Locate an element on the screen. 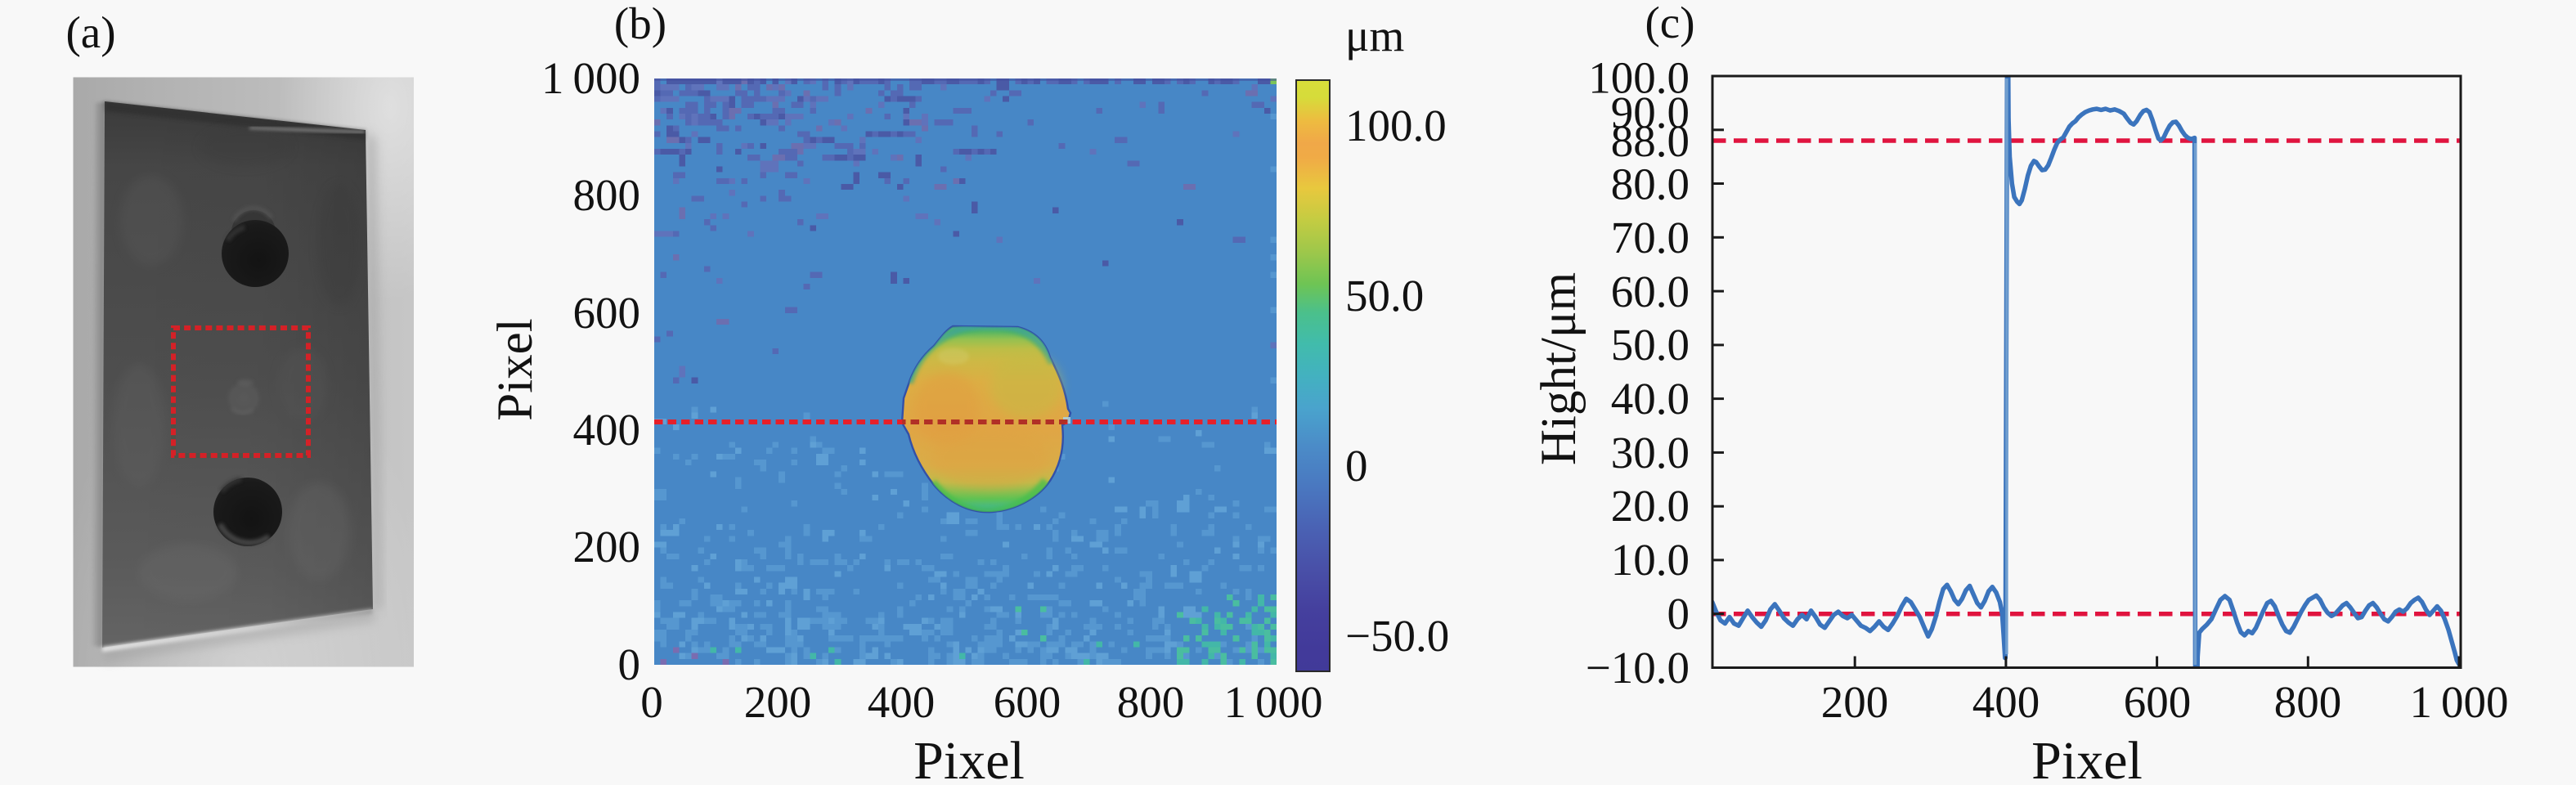 The image size is (2576, 785). svg-text: 88.0 is located at coordinates (1650, 141).